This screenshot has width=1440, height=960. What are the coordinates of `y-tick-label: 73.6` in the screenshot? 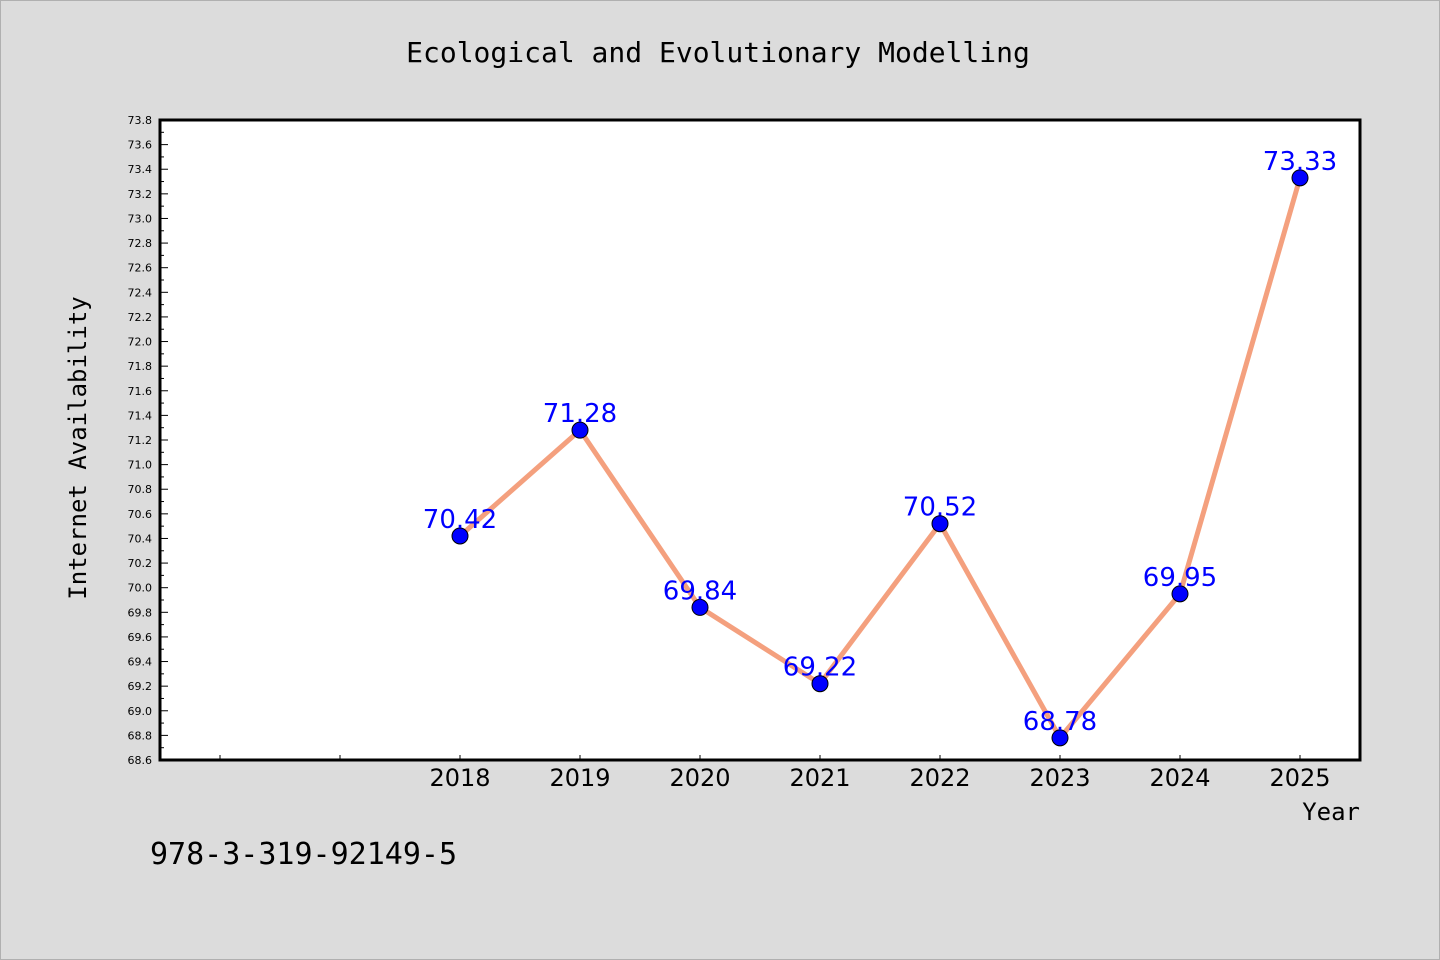 It's located at (140, 145).